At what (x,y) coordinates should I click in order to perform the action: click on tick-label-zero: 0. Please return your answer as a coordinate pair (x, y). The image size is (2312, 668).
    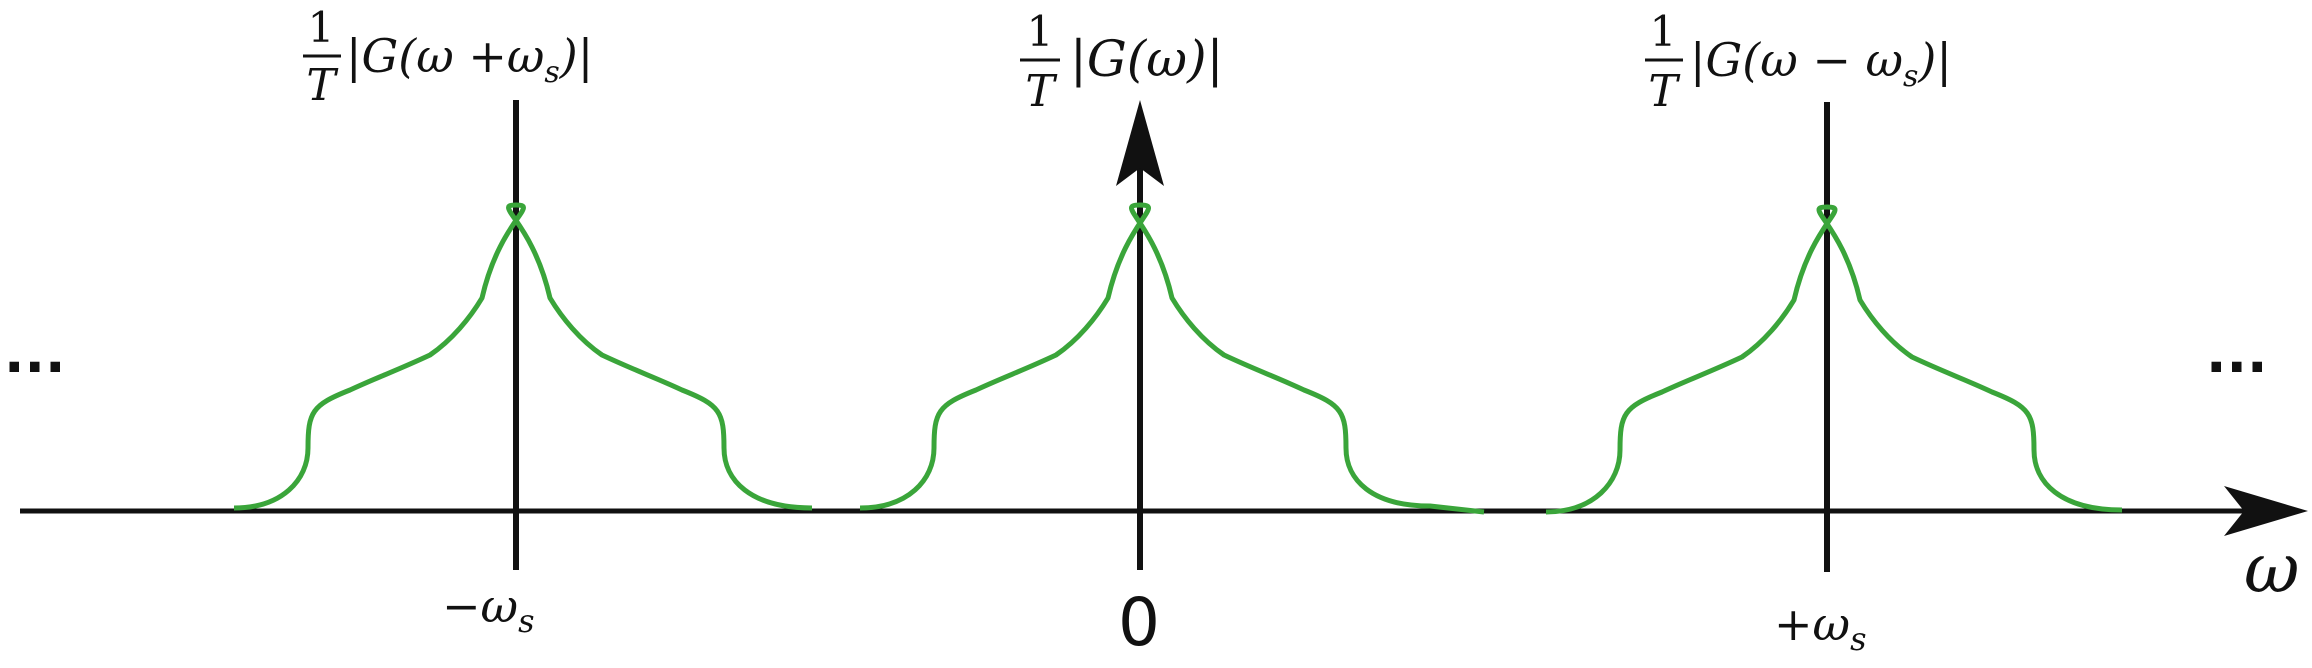
    Looking at the image, I should click on (1139, 622).